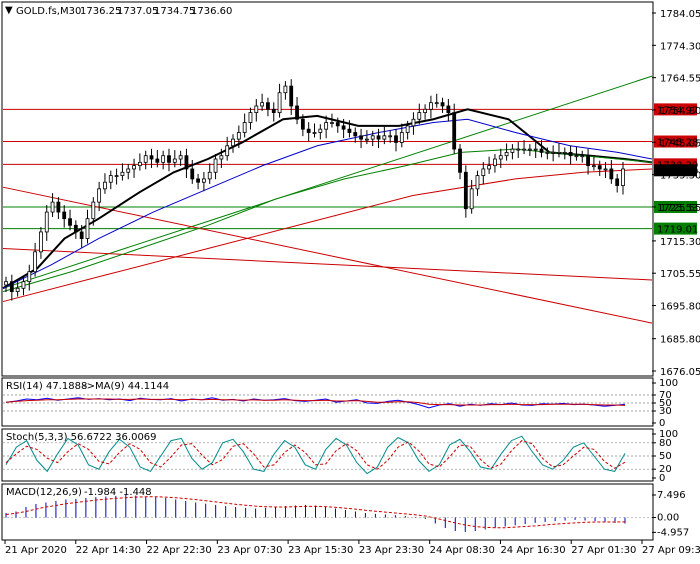 The width and height of the screenshot is (700, 564). I want to click on macd-signal-line, so click(315, 512).